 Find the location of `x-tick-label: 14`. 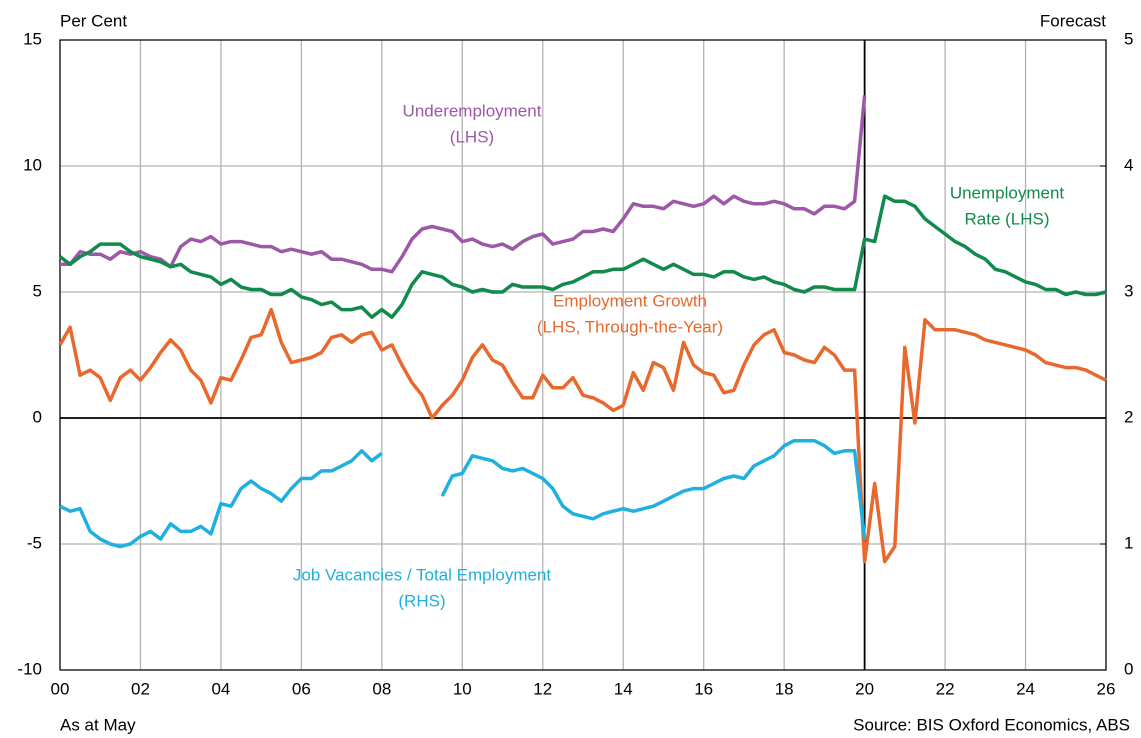

x-tick-label: 14 is located at coordinates (623, 688).